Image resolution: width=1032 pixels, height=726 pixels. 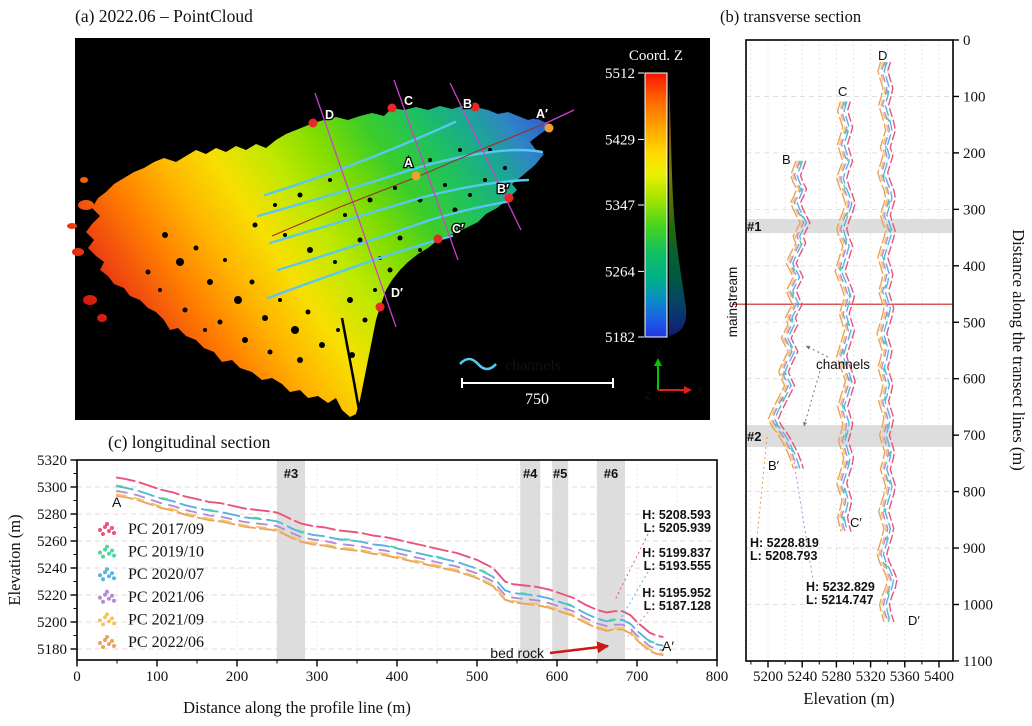 What do you see at coordinates (677, 566) in the screenshot?
I see `high-low-annotation: L: 5193.555` at bounding box center [677, 566].